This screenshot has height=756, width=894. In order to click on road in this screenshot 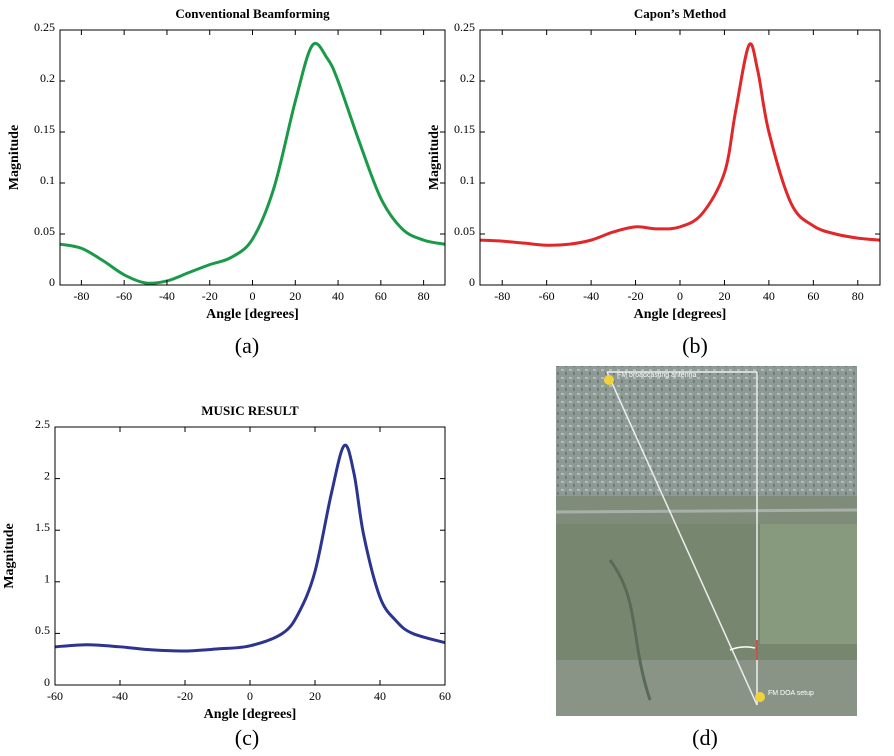, I will do `click(706, 511)`.